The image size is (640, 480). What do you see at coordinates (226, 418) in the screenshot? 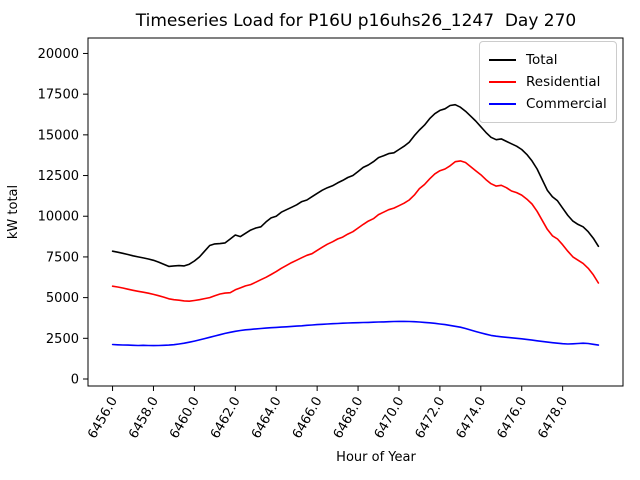
I see `x-tick-label: 6462.0` at bounding box center [226, 418].